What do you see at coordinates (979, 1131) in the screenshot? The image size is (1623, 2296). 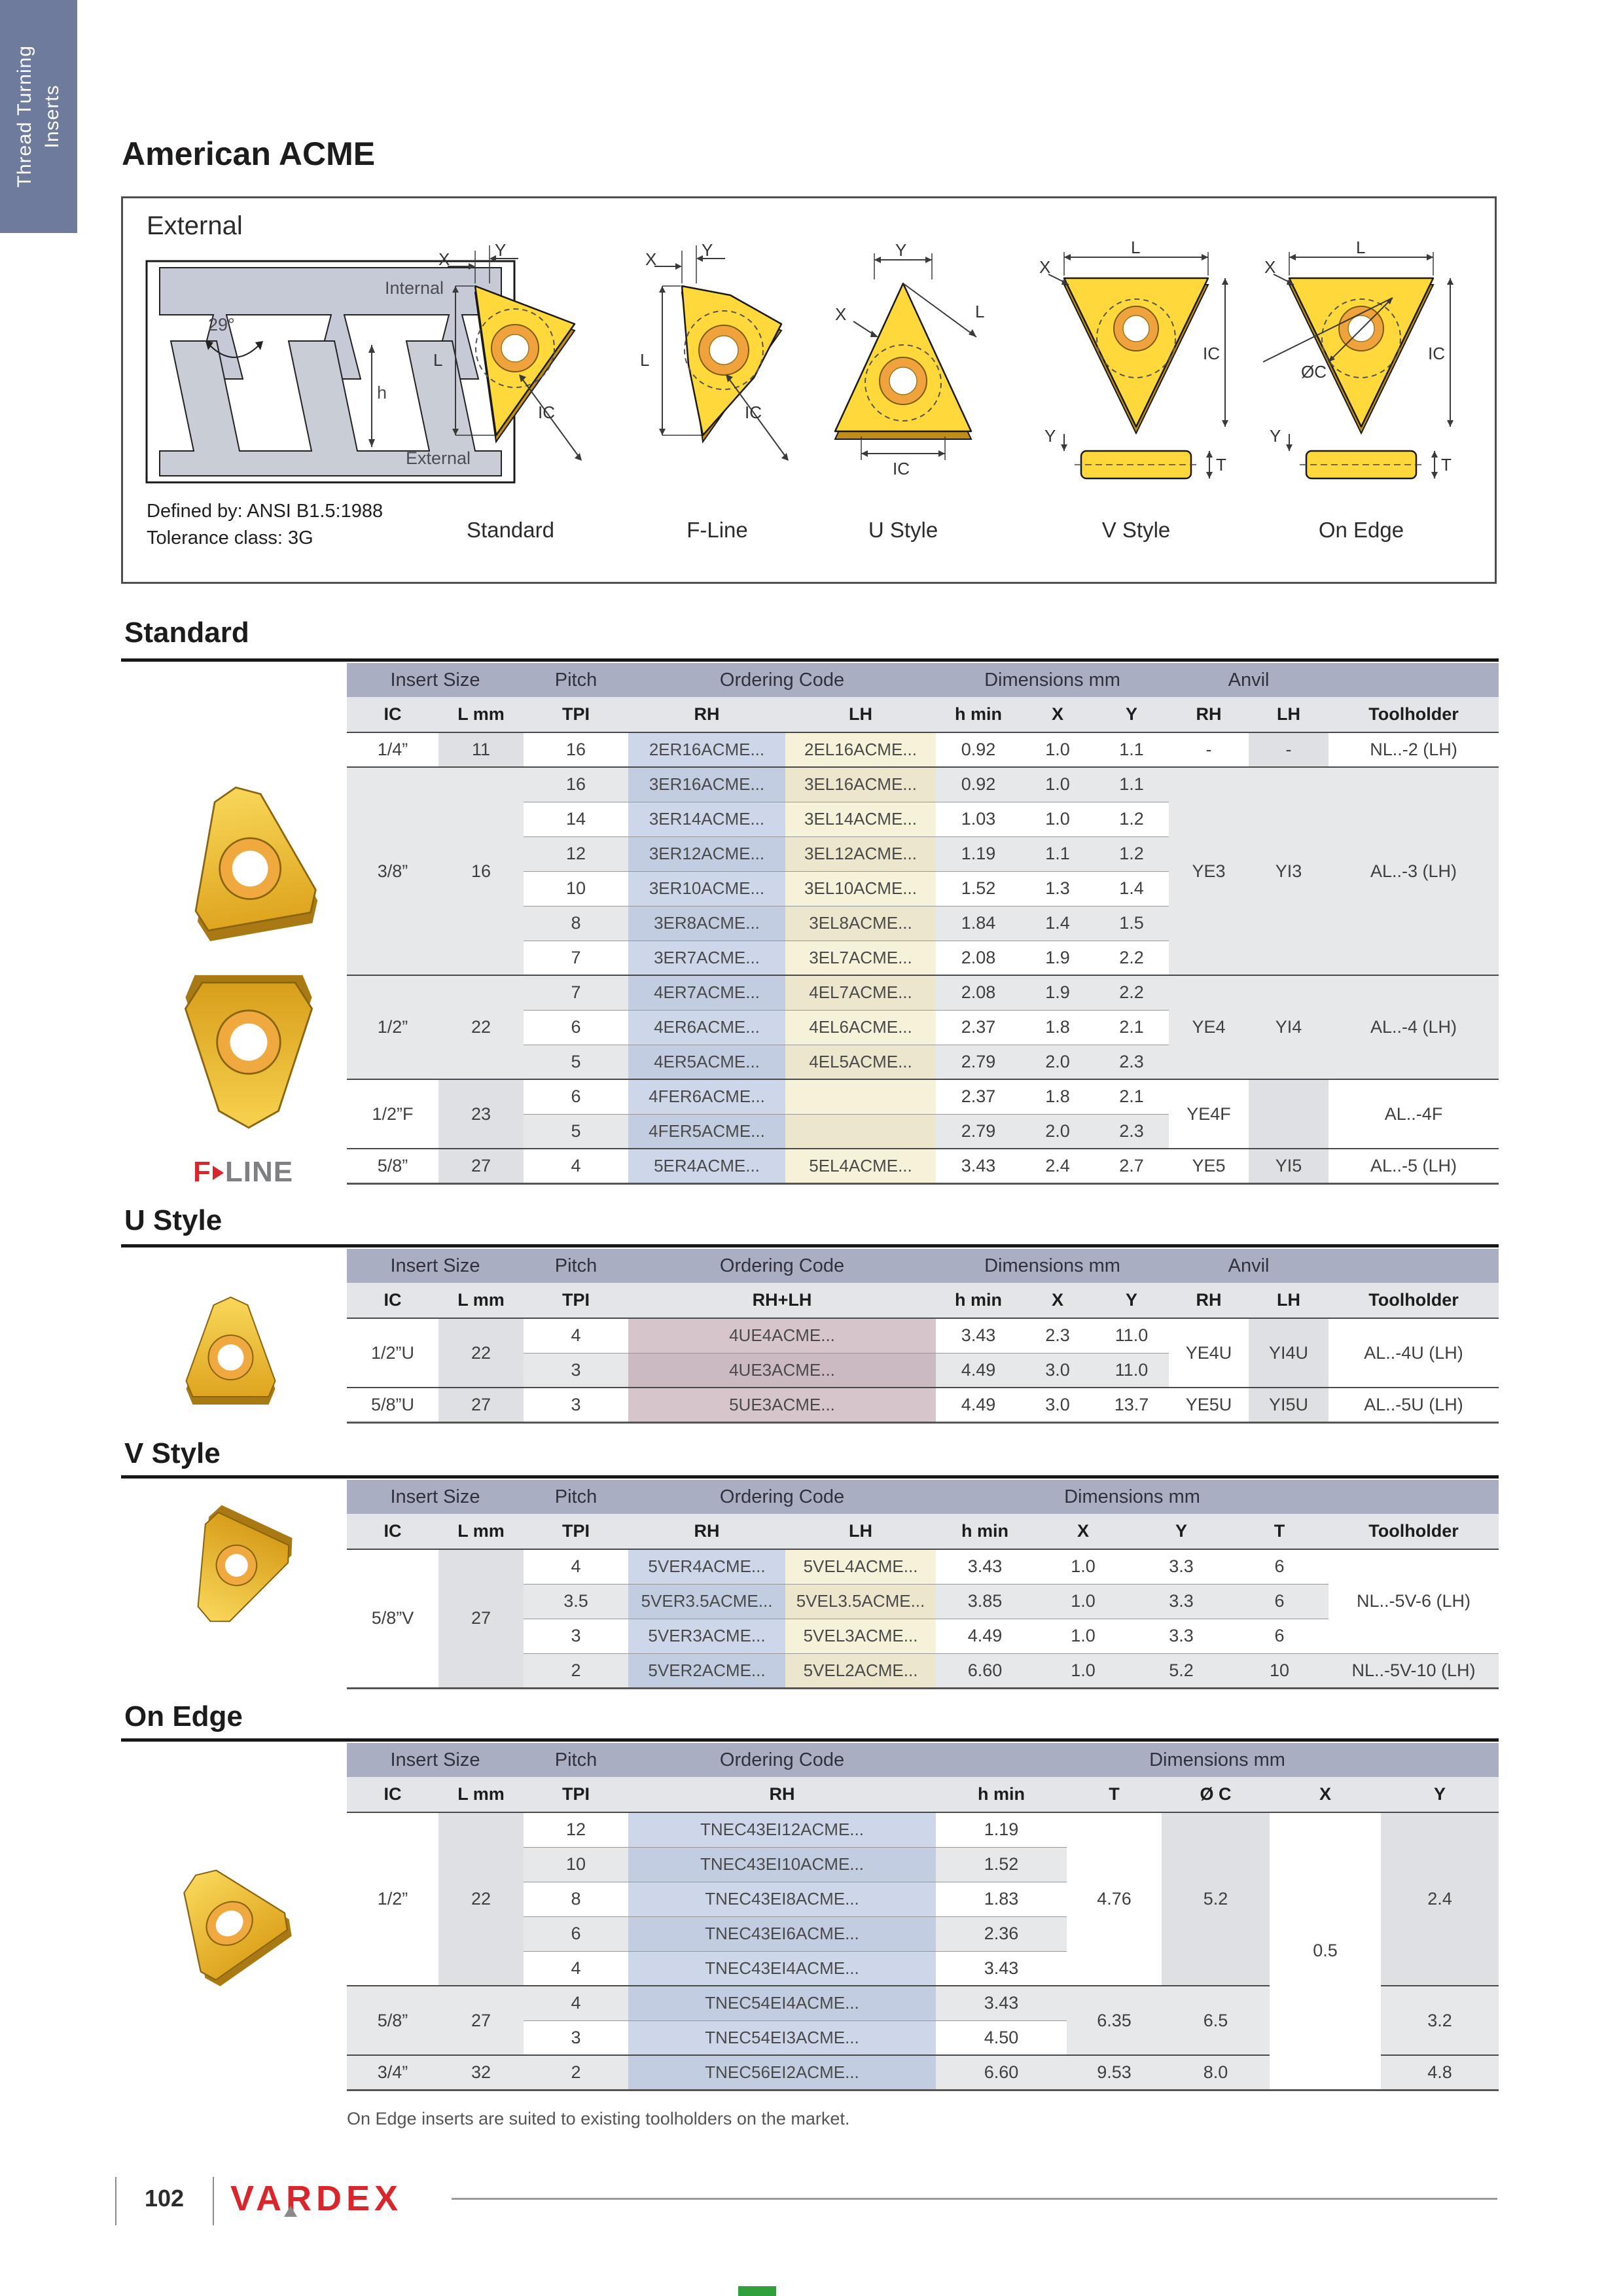 I see `table-cell: 2.79` at bounding box center [979, 1131].